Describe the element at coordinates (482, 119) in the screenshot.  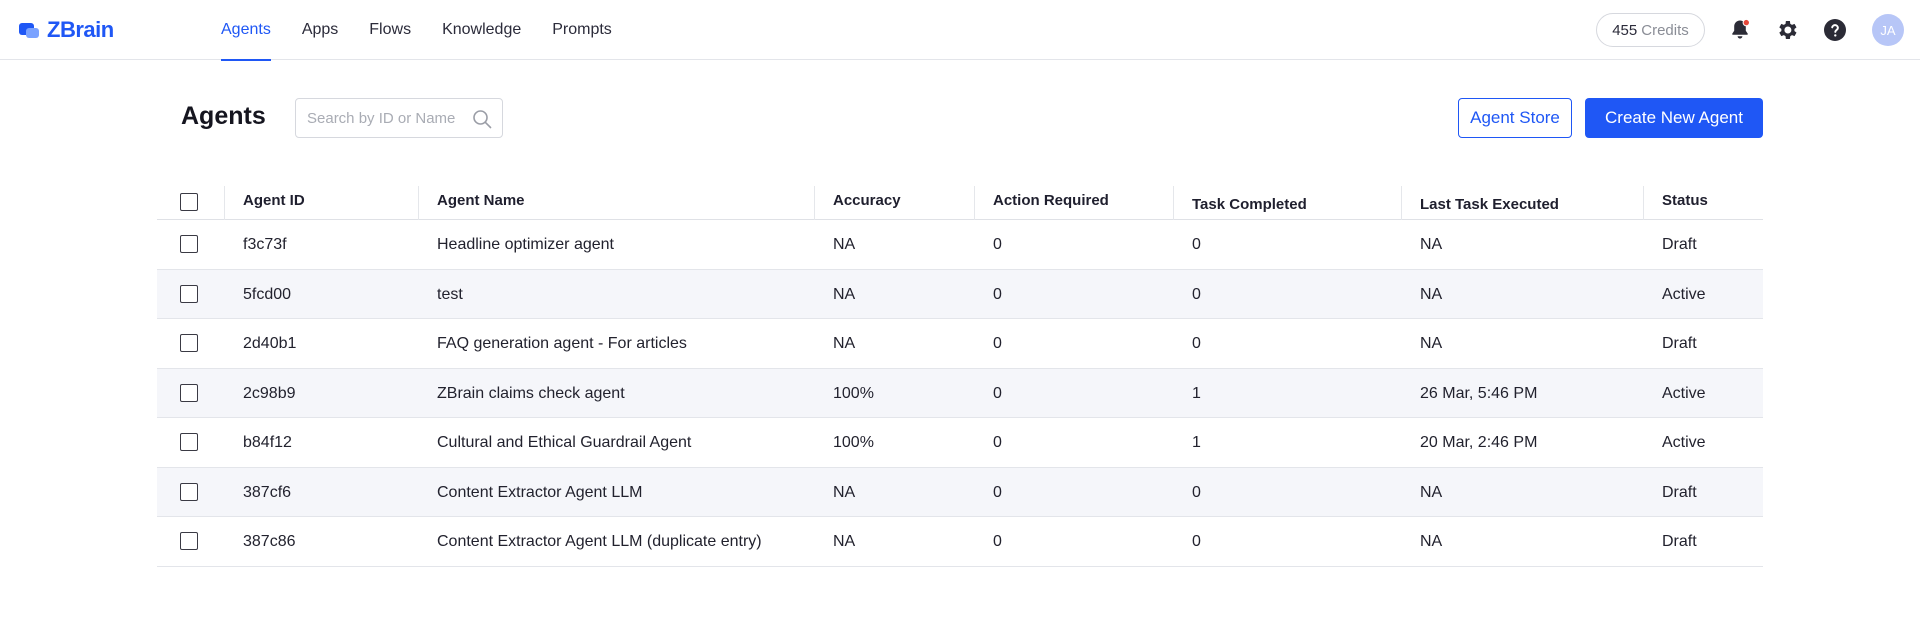
I see `search-icon` at that location.